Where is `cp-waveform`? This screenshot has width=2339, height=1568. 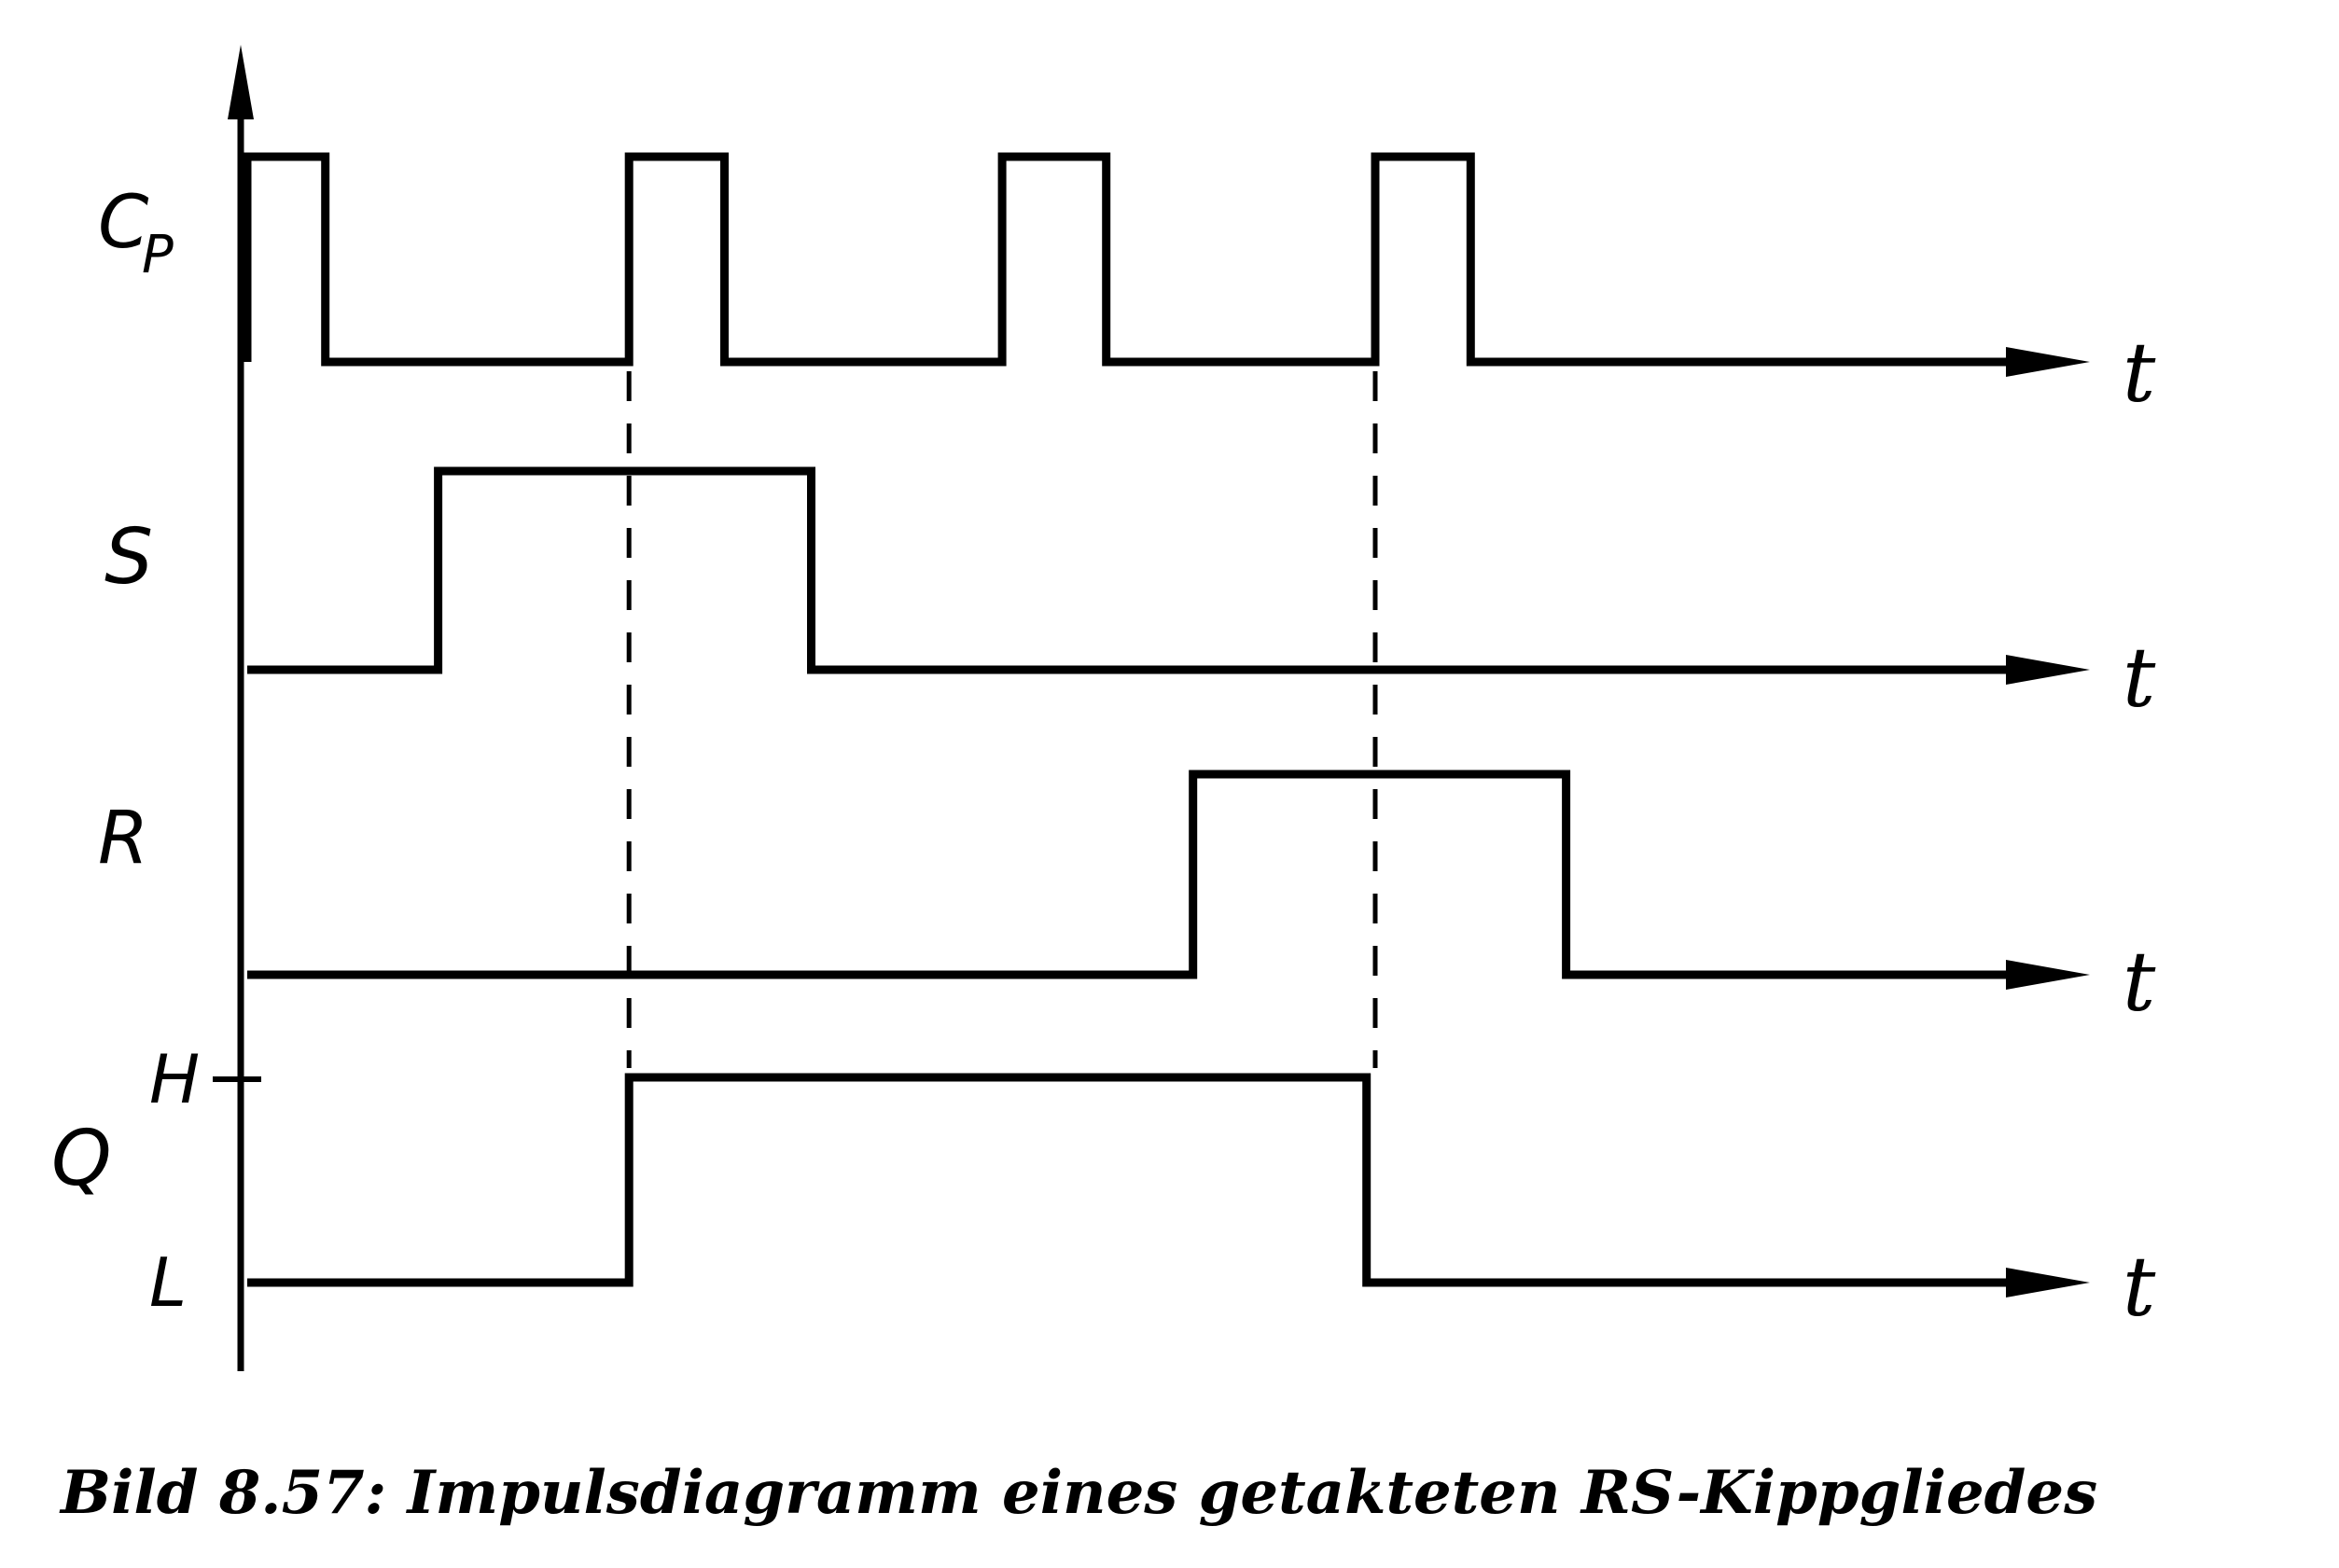 cp-waveform is located at coordinates (1129, 259).